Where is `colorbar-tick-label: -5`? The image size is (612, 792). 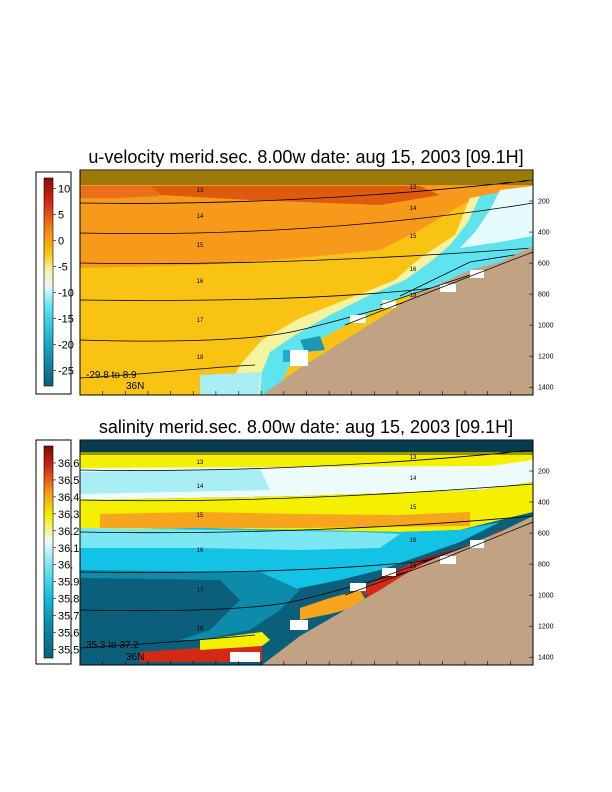 colorbar-tick-label: -5 is located at coordinates (63, 267).